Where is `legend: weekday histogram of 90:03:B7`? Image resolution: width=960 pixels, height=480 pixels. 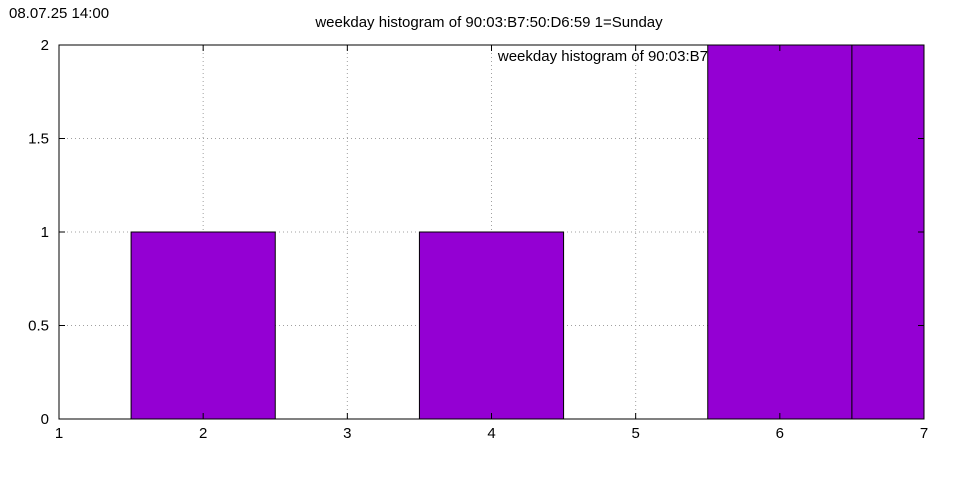
legend: weekday histogram of 90:03:B7 is located at coordinates (602, 56).